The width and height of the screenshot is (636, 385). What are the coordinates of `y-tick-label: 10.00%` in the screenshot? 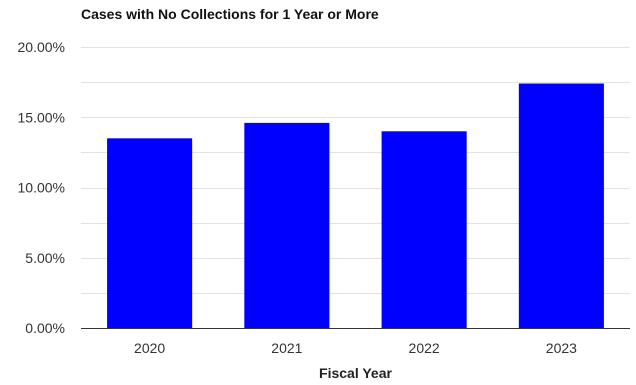 It's located at (41, 188).